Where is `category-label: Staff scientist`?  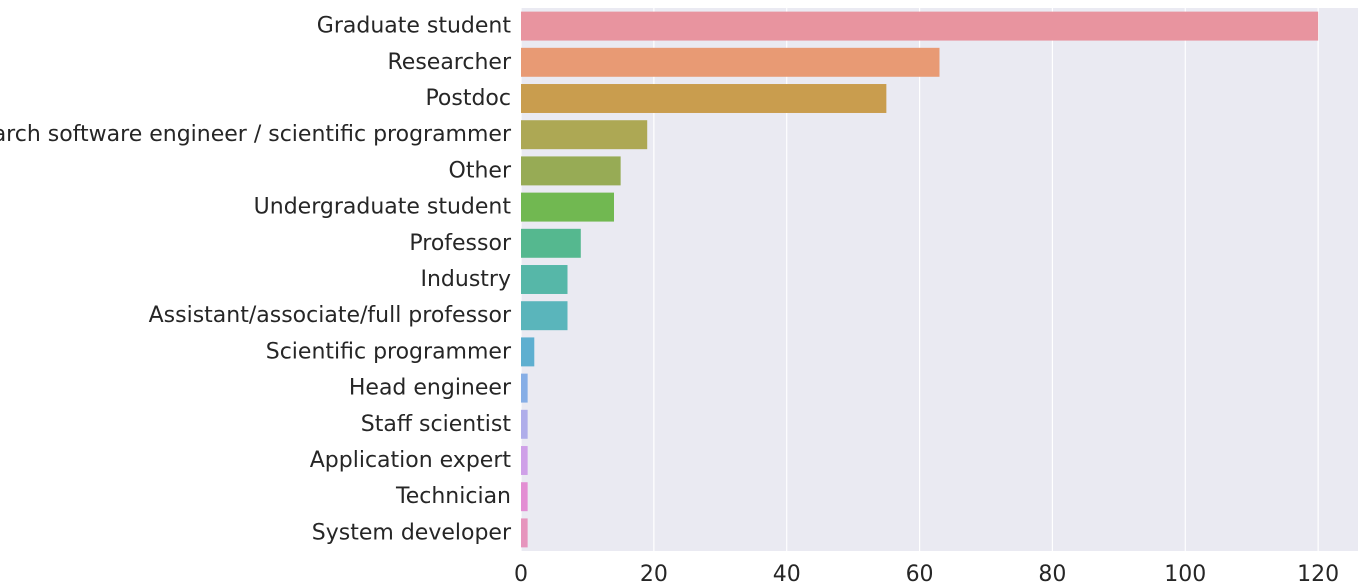
category-label: Staff scientist is located at coordinates (436, 424).